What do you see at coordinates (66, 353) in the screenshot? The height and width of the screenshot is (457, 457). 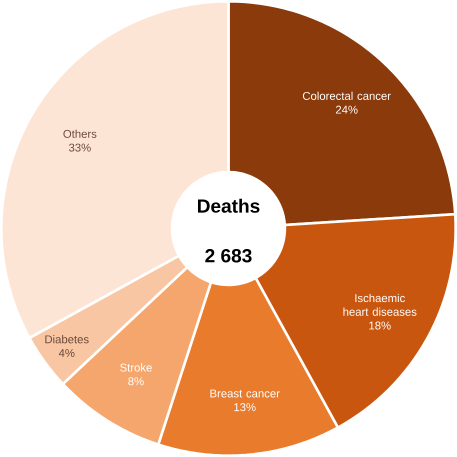 I see `data-label: 4%` at bounding box center [66, 353].